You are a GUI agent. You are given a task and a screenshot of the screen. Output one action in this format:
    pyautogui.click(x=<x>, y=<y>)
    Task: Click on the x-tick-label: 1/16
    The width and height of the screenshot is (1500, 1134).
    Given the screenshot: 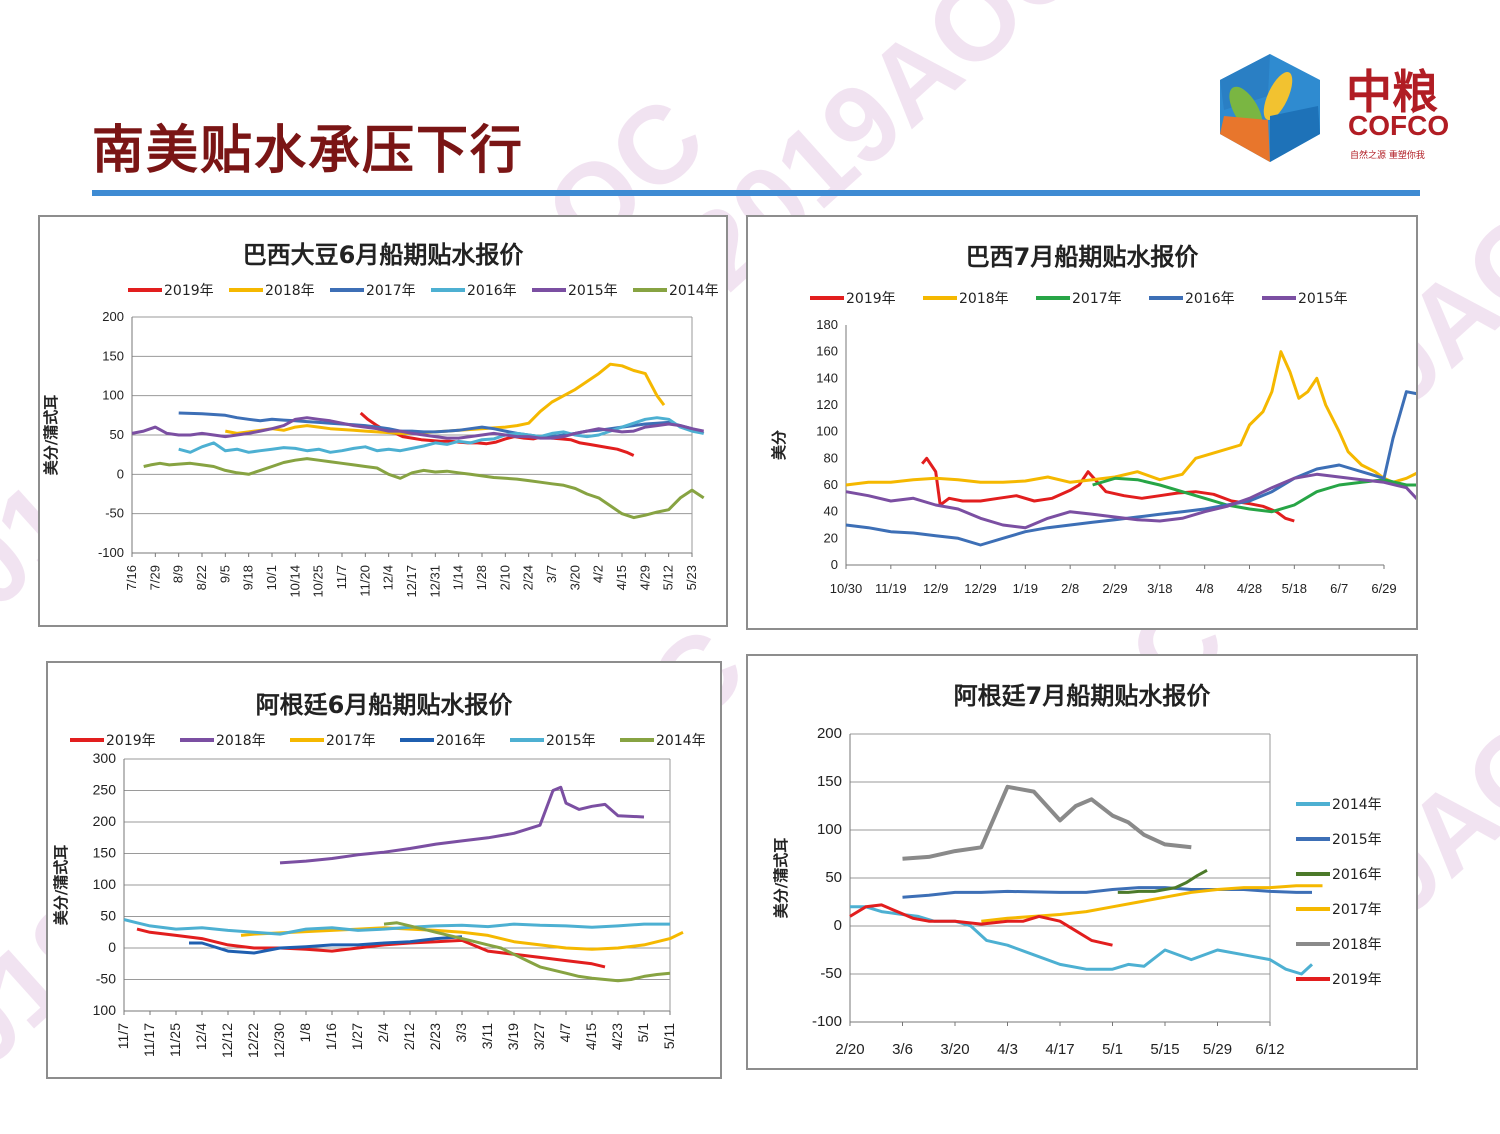 What is the action you would take?
    pyautogui.click(x=331, y=1036)
    